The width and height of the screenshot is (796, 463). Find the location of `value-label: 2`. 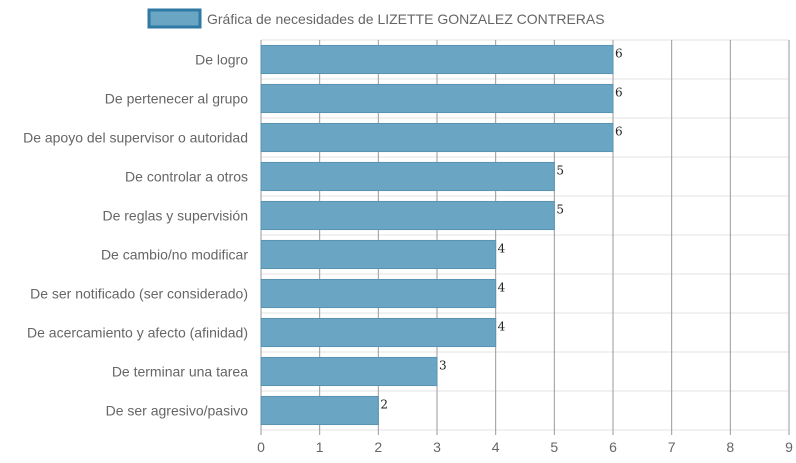

value-label: 2 is located at coordinates (384, 405).